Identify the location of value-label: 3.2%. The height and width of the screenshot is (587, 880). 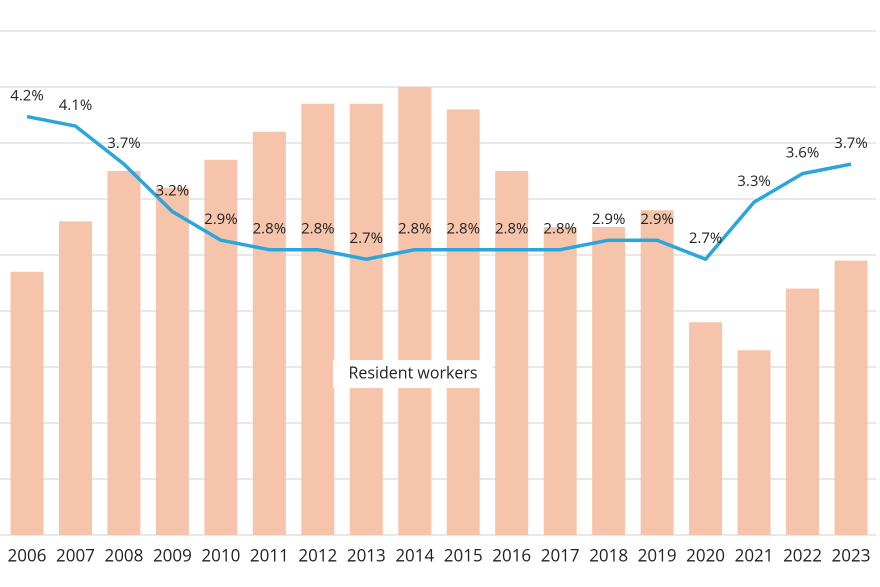
(173, 191).